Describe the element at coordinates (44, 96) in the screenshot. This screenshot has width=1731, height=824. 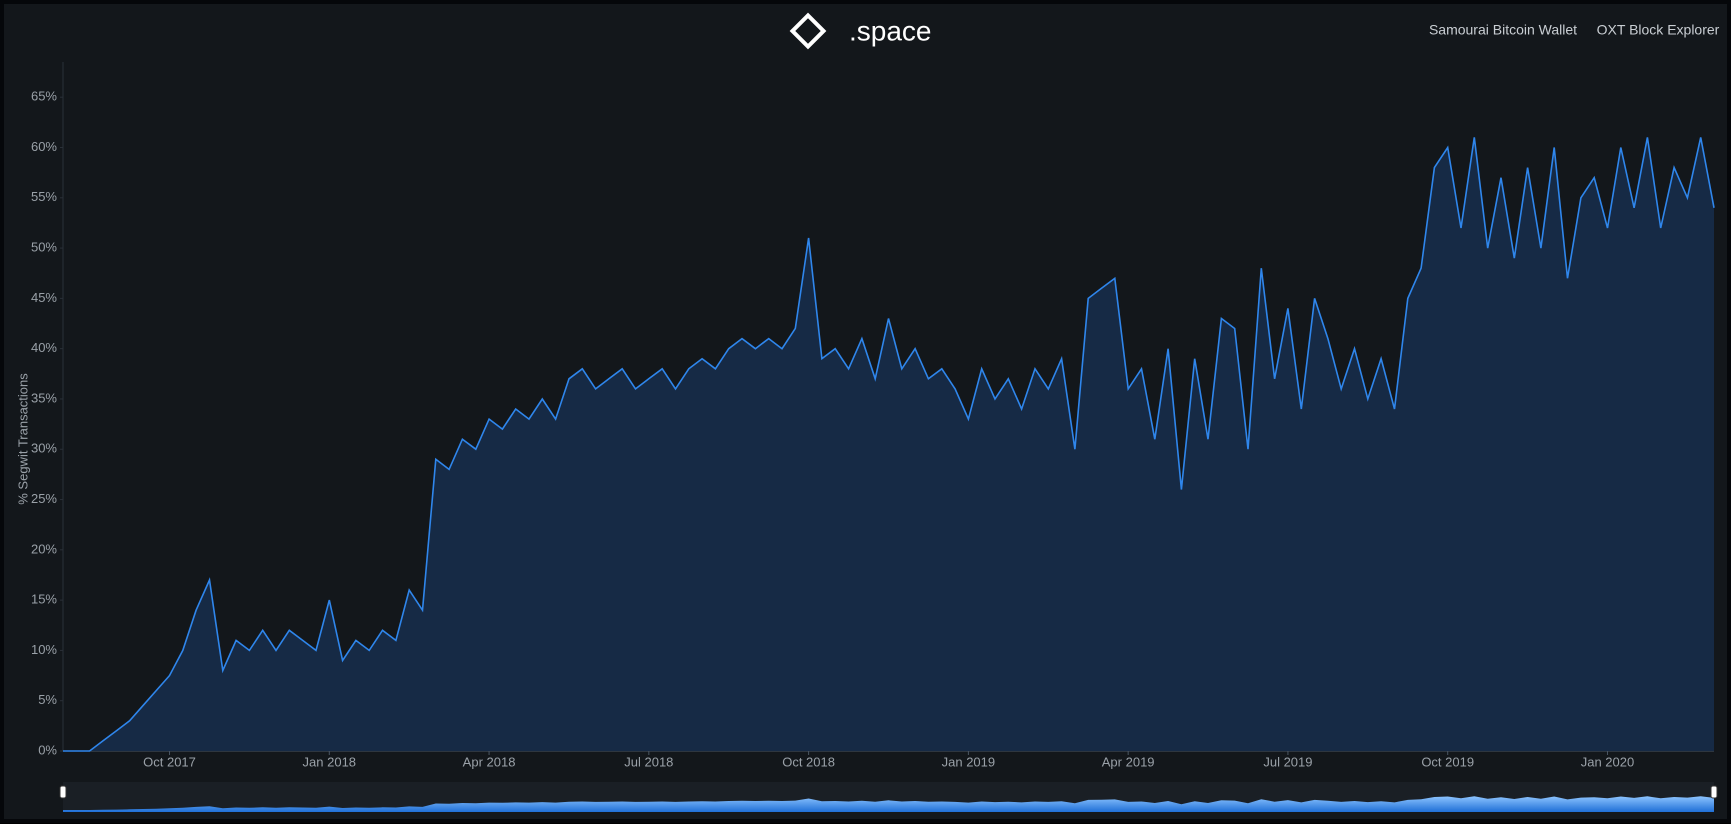
I see `y-tick-label: 65%` at that location.